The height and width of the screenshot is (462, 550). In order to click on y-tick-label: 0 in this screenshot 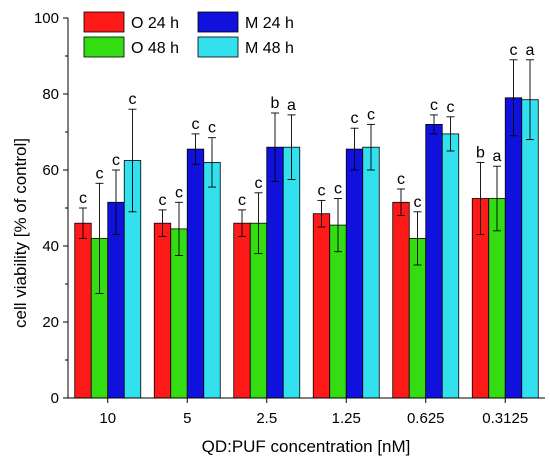, I will do `click(55, 398)`.